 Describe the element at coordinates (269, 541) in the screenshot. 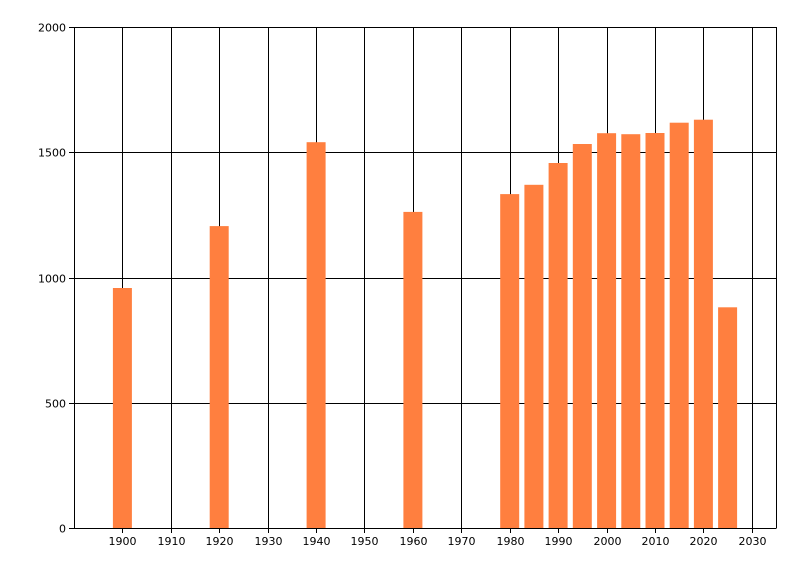

I see `x-tick-label-1930: 1930` at that location.